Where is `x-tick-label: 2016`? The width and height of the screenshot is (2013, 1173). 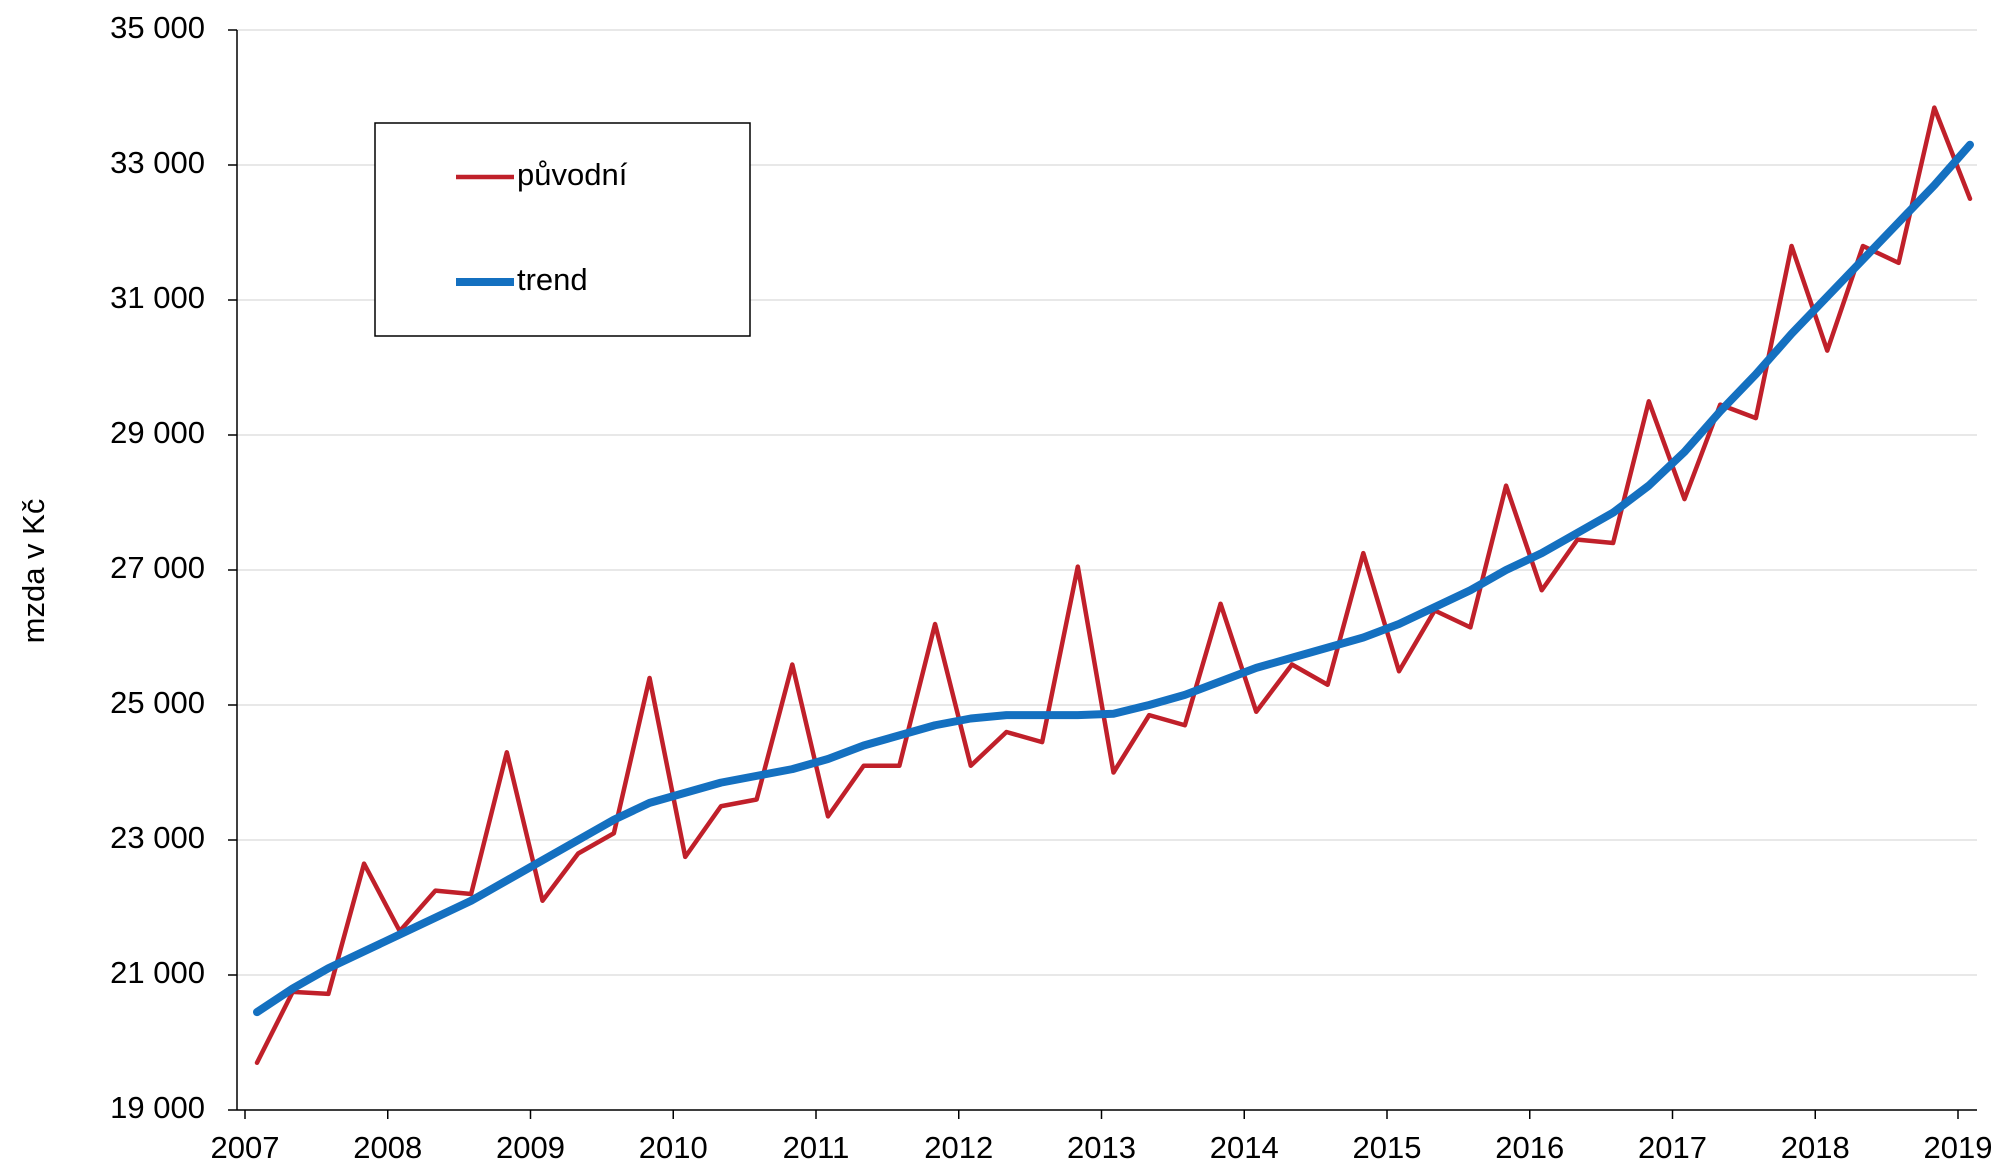
x-tick-label: 2016 is located at coordinates (1529, 1147).